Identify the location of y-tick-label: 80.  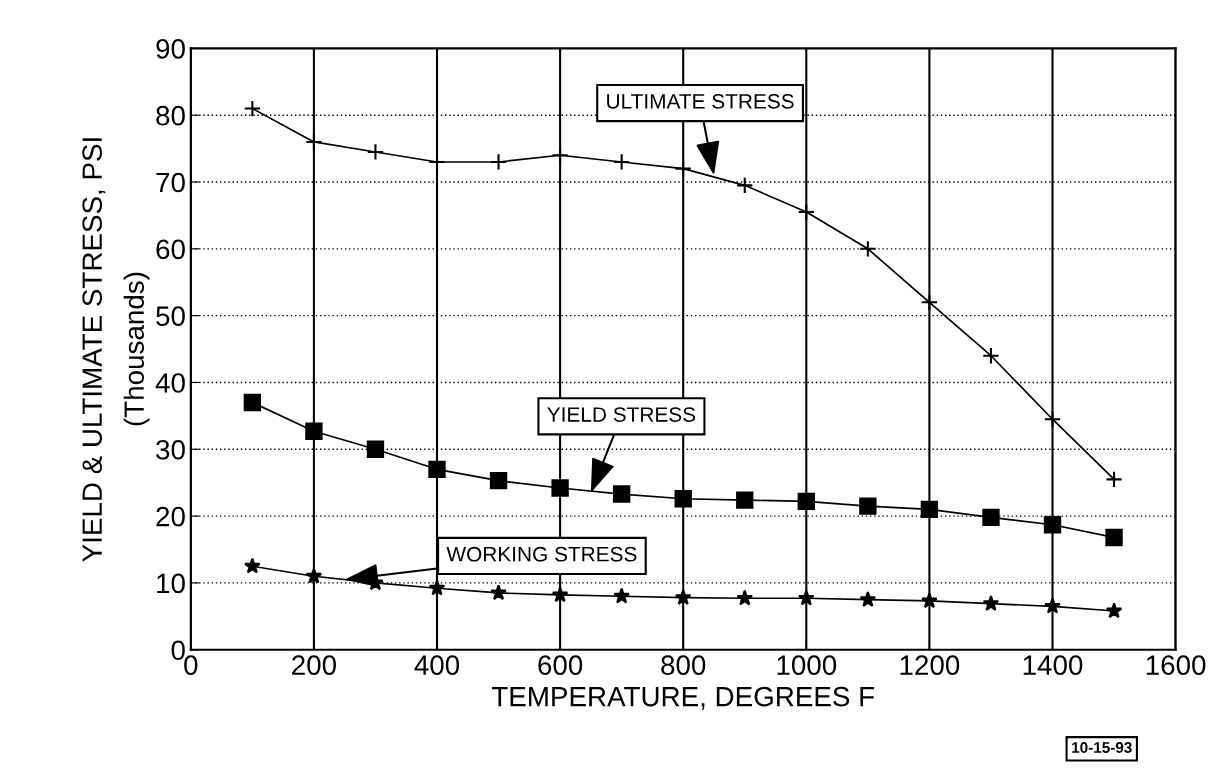
(170, 115).